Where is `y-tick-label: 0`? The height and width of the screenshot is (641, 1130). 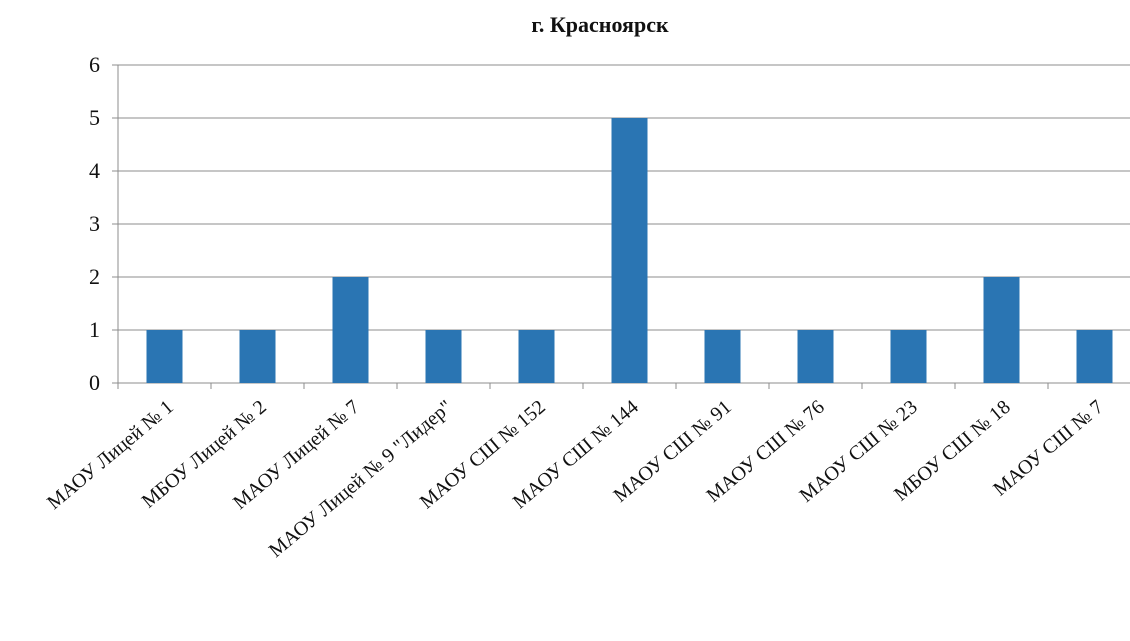 y-tick-label: 0 is located at coordinates (94, 382).